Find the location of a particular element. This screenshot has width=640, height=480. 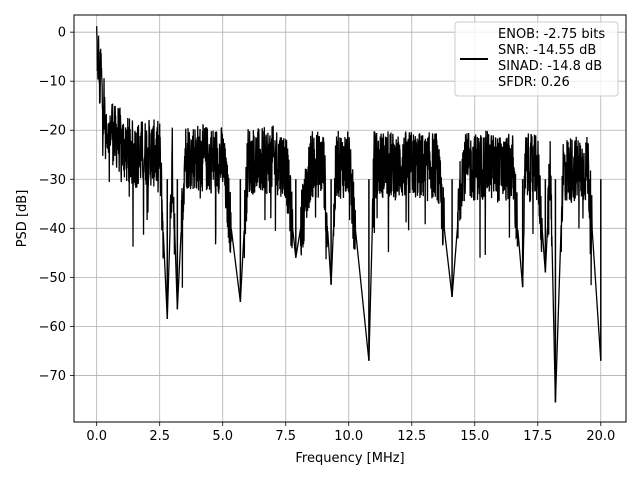

y-tick-label: −40 is located at coordinates (52, 229).